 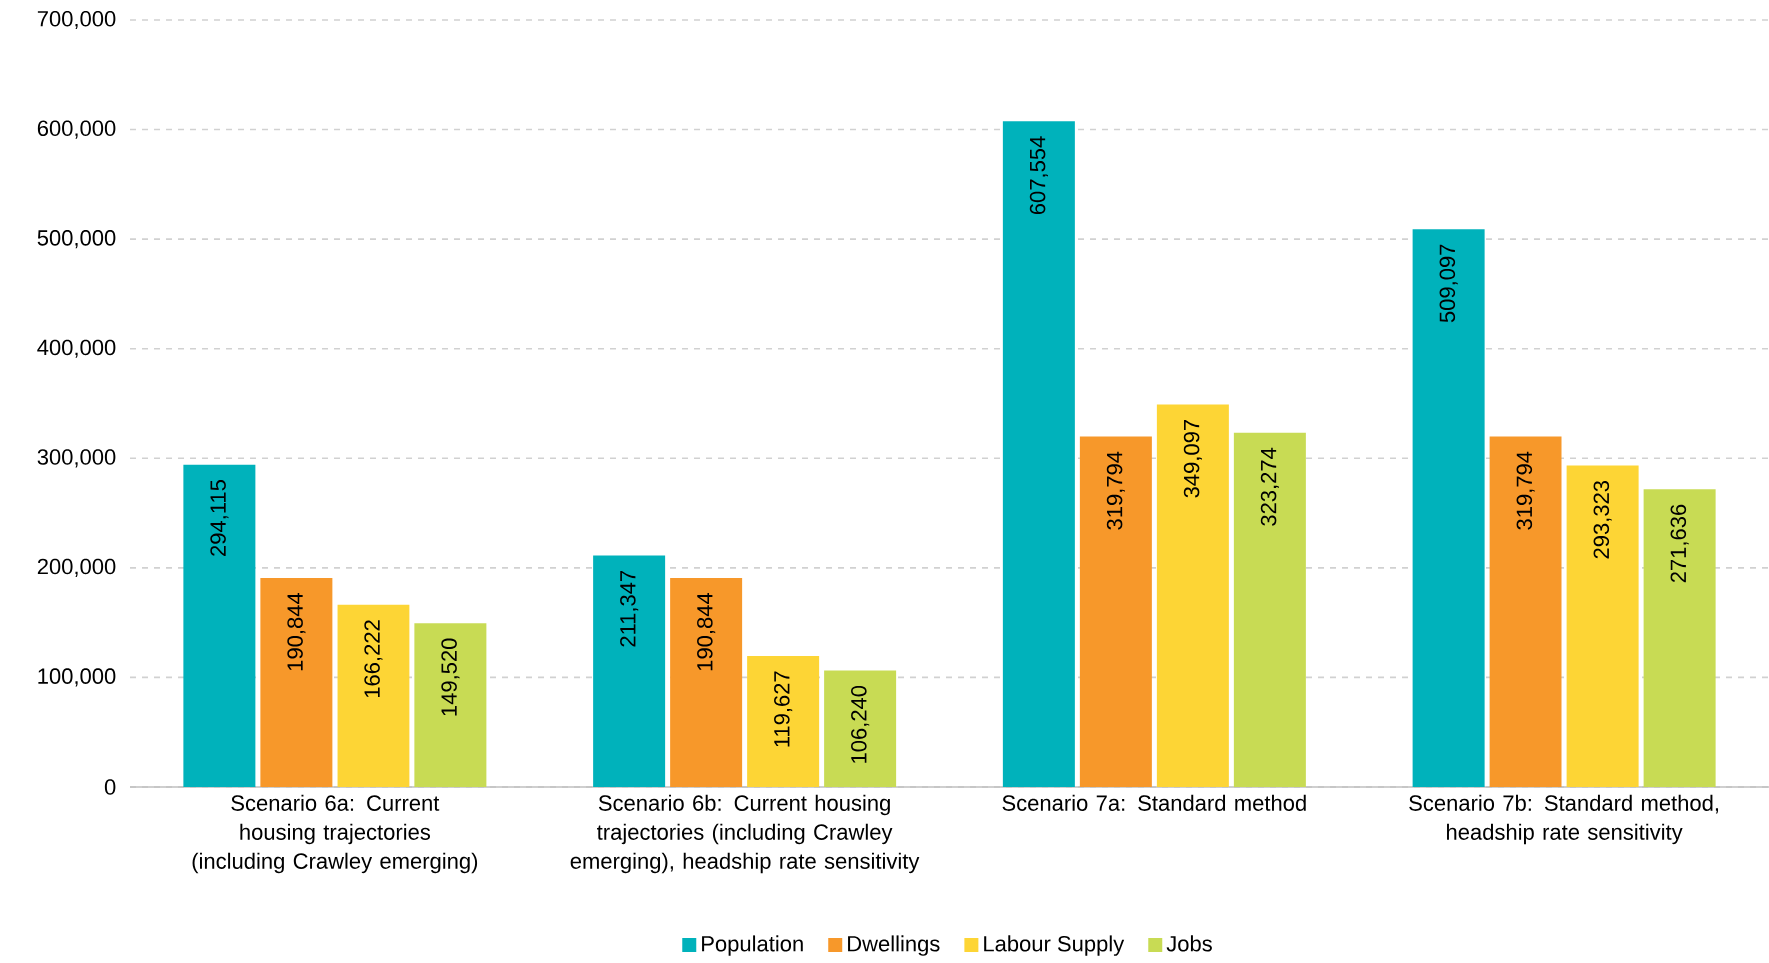 What do you see at coordinates (1269, 486) in the screenshot?
I see `data-label: 323,274` at bounding box center [1269, 486].